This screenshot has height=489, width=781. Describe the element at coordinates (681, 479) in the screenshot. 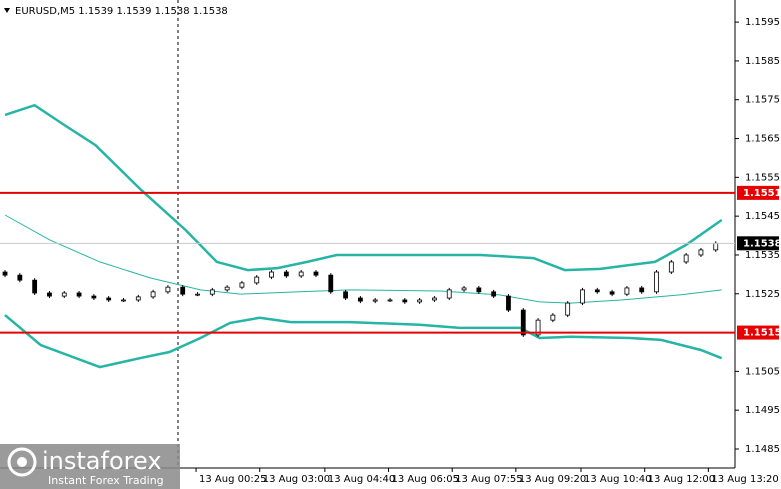

I see `x-tick-label: 13 Aug 12:00` at that location.